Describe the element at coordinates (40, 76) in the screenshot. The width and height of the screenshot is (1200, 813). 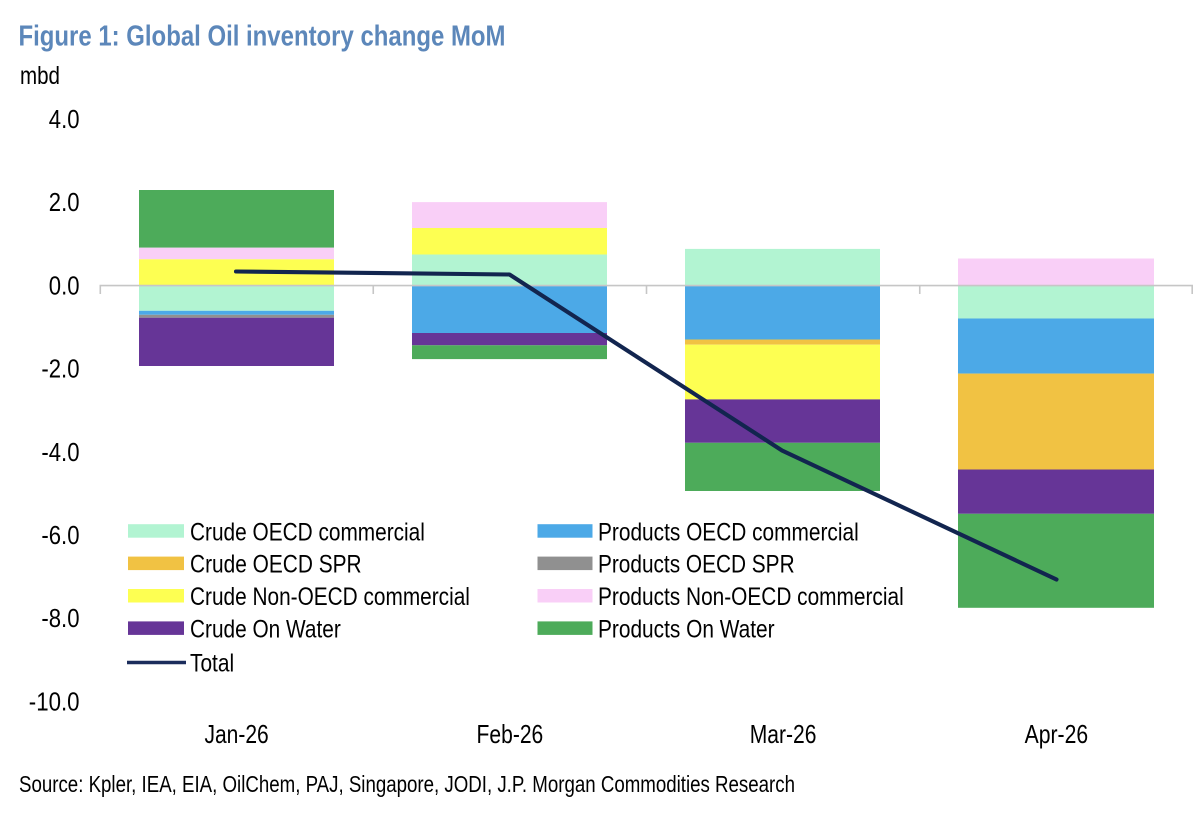
I see `svg-text: mbd` at that location.